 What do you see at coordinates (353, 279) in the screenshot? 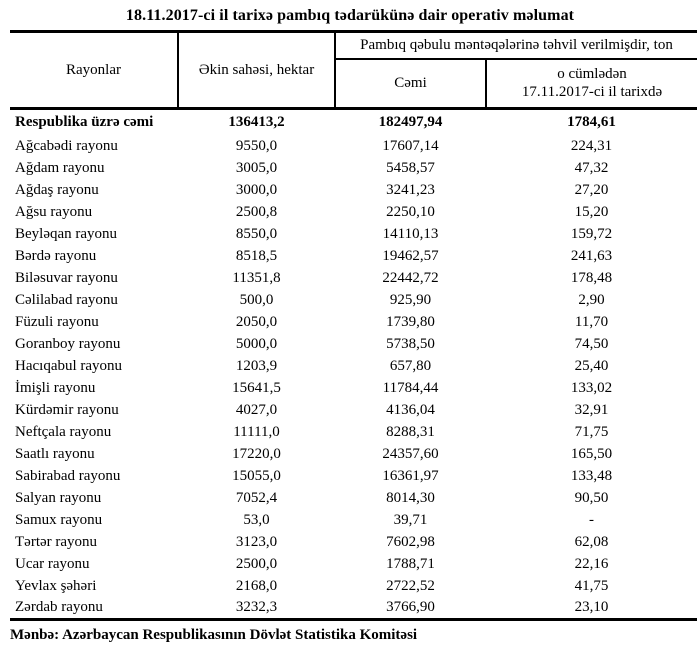
I see `table-row: Biləsuvar rayonu 11351,8 22442,72 178,48` at bounding box center [353, 279].